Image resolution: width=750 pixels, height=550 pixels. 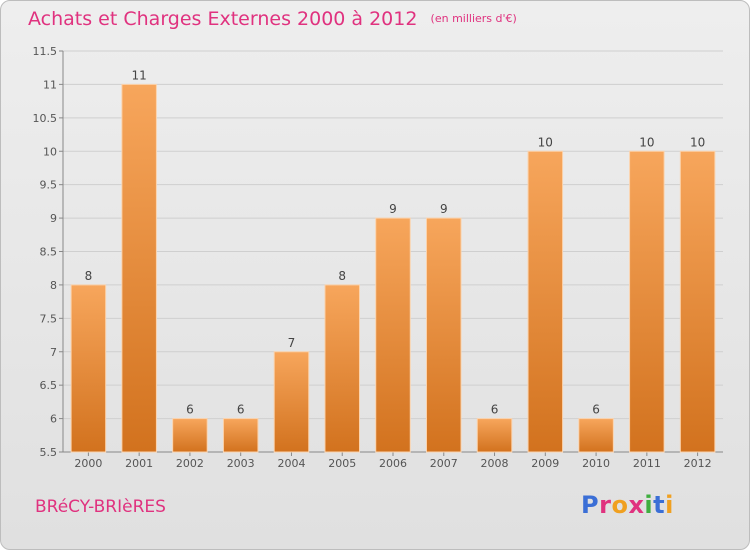 What do you see at coordinates (605, 505) in the screenshot?
I see `logo-letter: r` at bounding box center [605, 505].